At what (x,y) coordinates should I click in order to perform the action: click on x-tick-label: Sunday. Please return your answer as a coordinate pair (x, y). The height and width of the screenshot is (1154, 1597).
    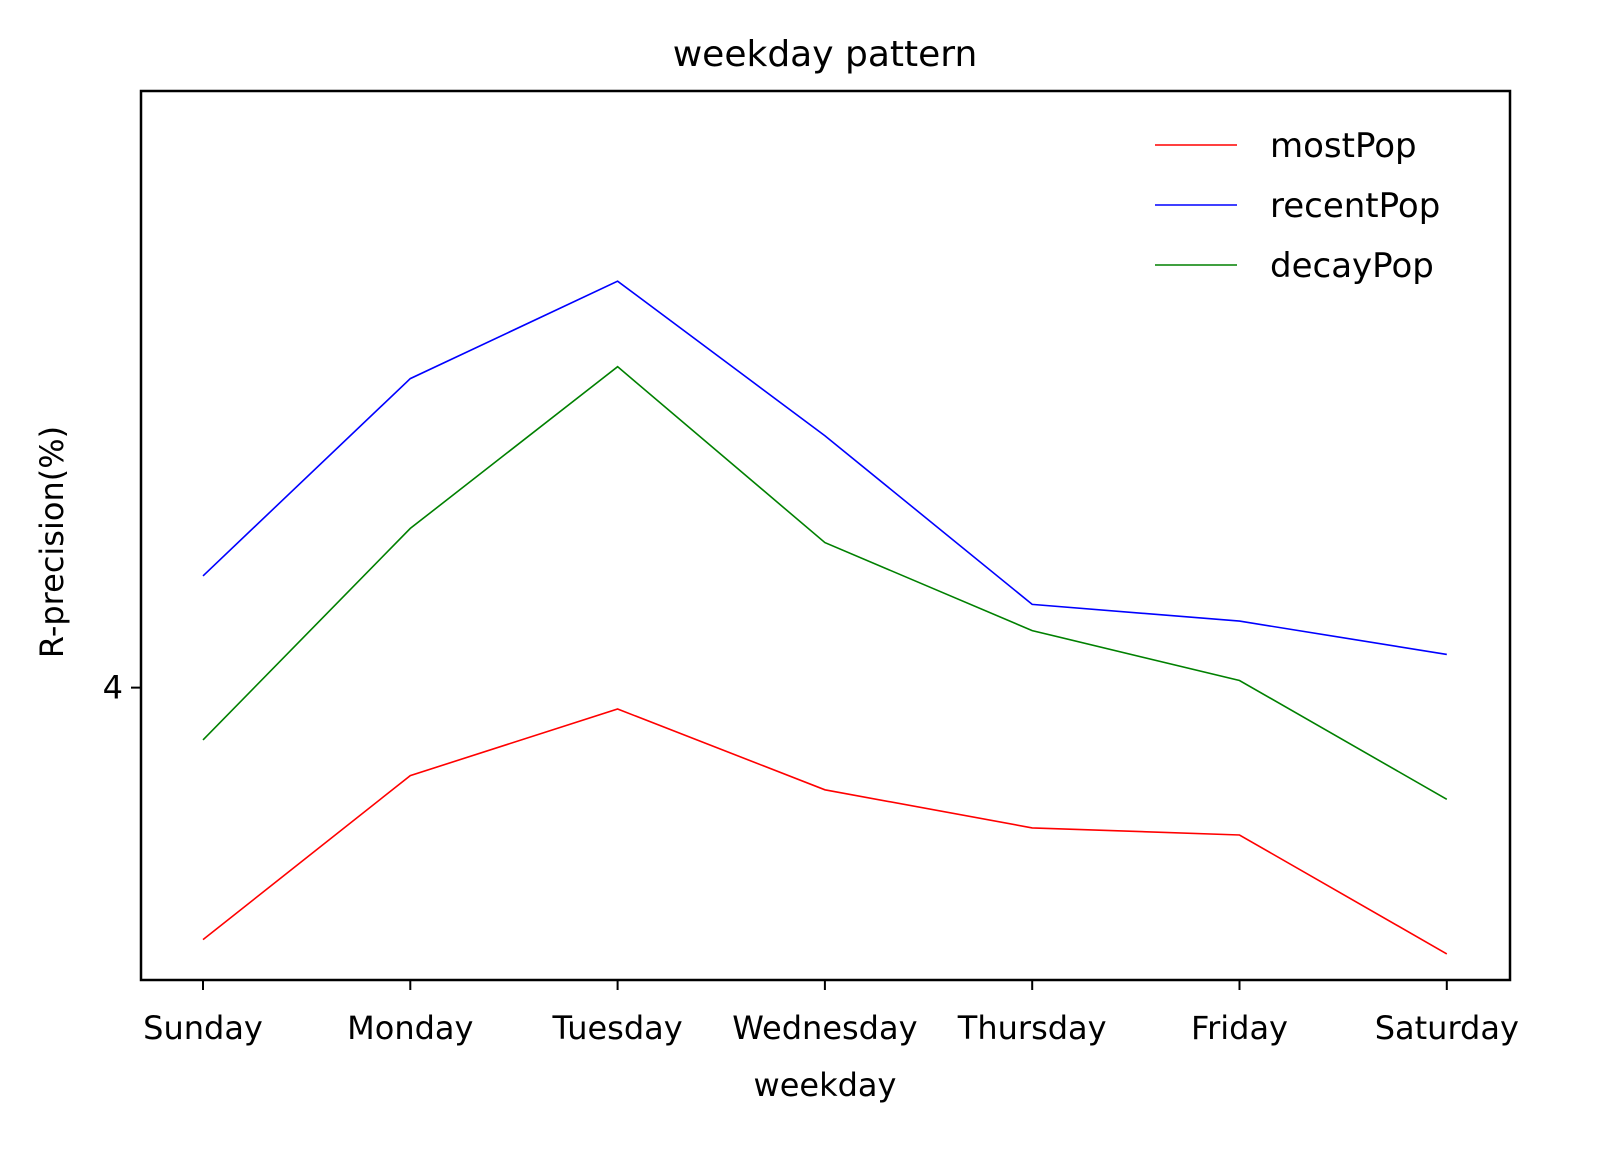
    Looking at the image, I should click on (203, 1028).